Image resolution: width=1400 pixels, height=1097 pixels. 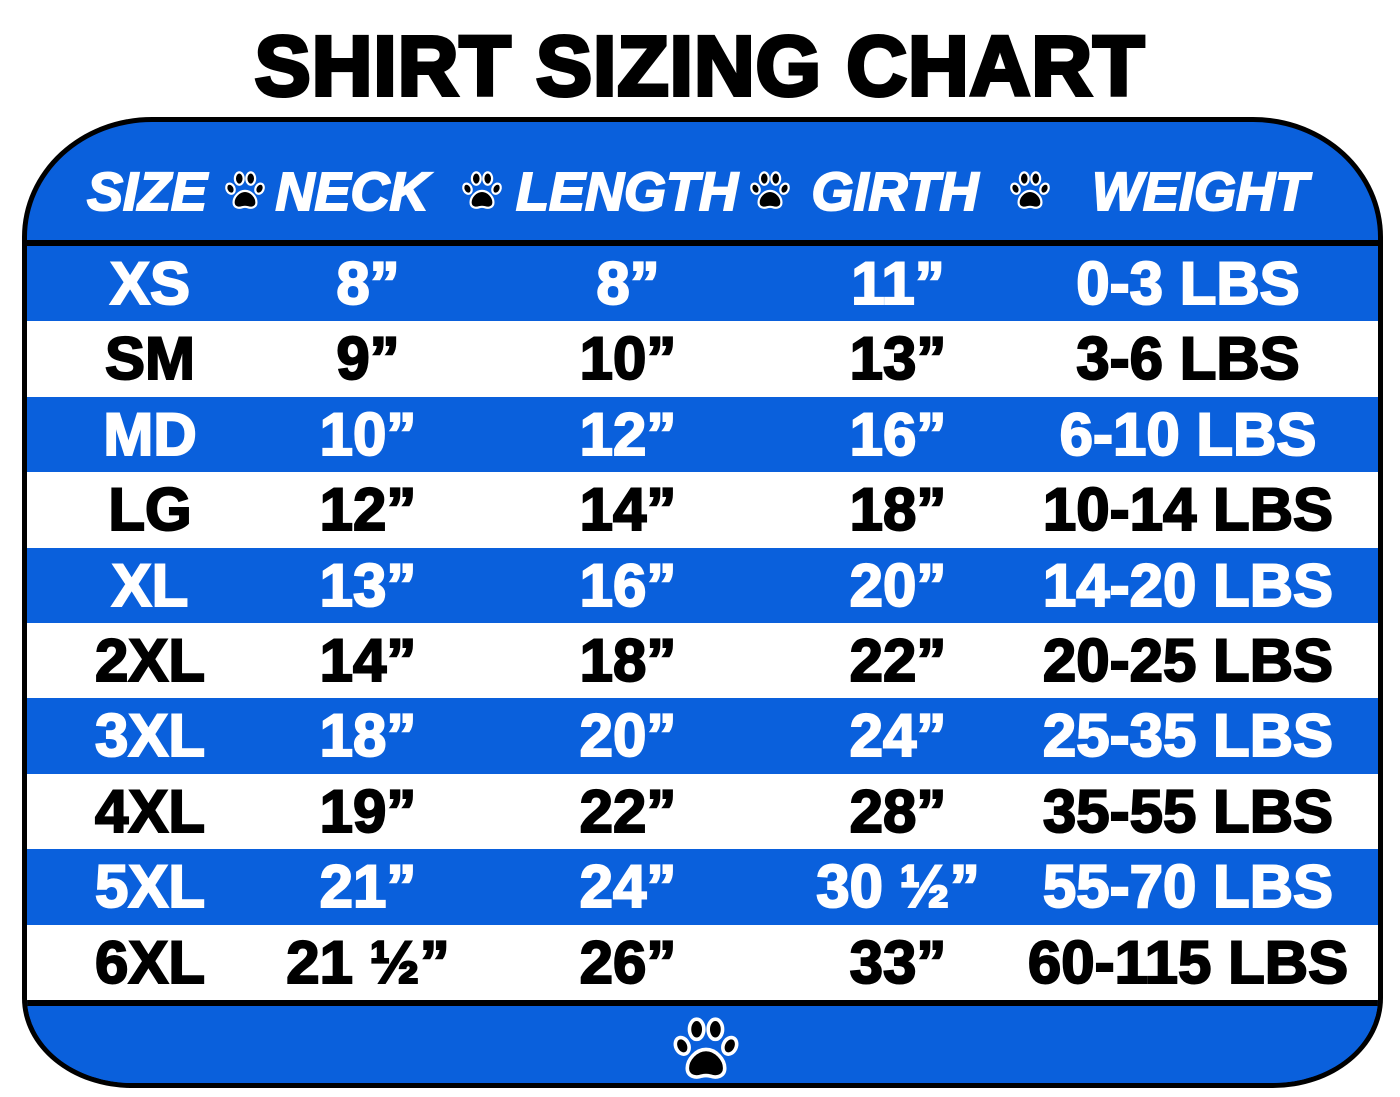 I want to click on cell-size: 4XL, so click(x=150, y=811).